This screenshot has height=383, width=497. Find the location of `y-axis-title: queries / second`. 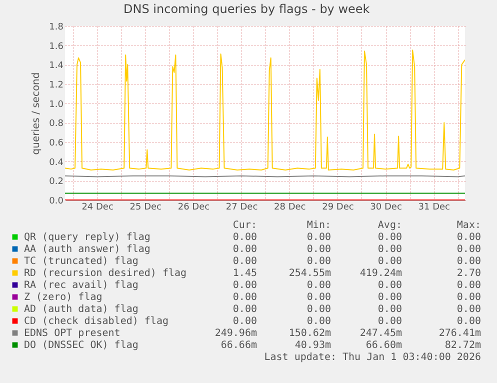

y-axis-title: queries / second is located at coordinates (36, 113).